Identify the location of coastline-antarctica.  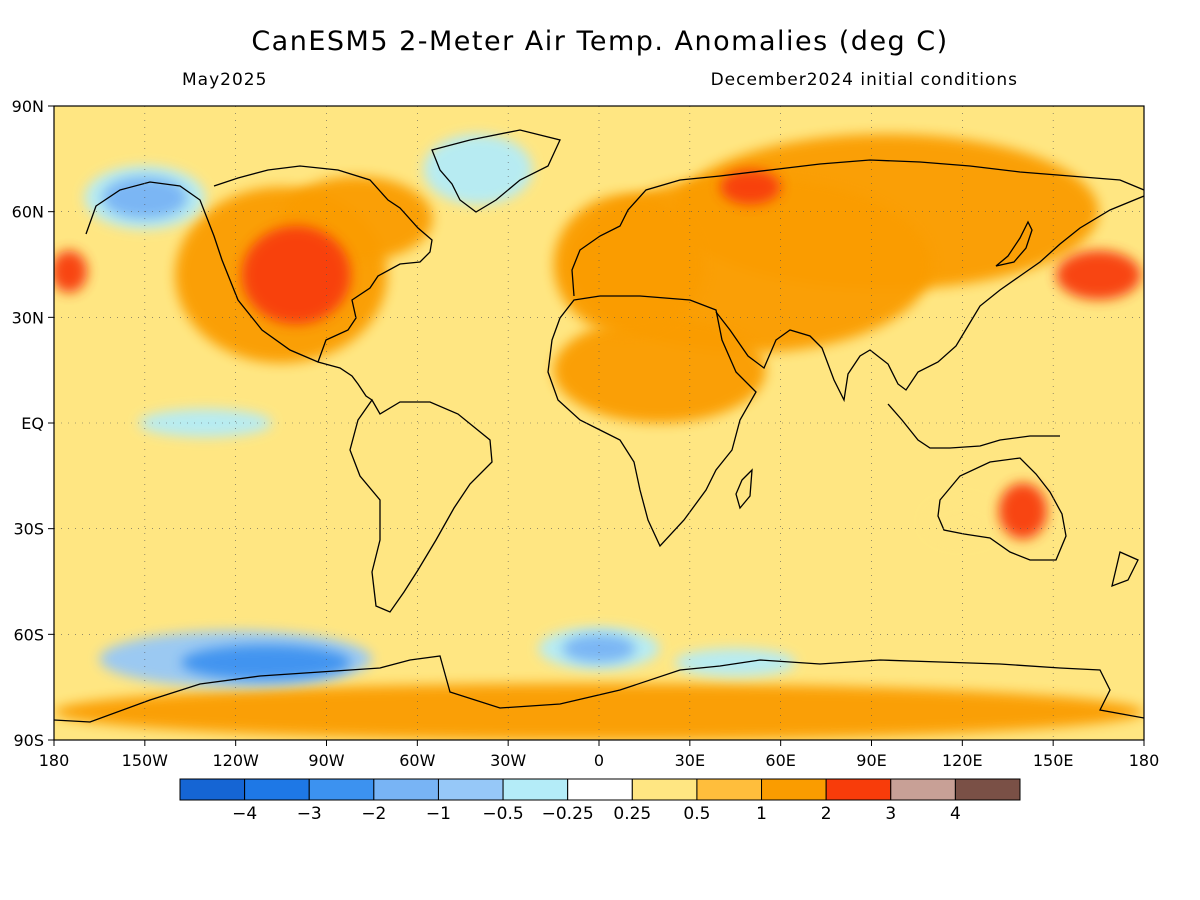
(599, 689).